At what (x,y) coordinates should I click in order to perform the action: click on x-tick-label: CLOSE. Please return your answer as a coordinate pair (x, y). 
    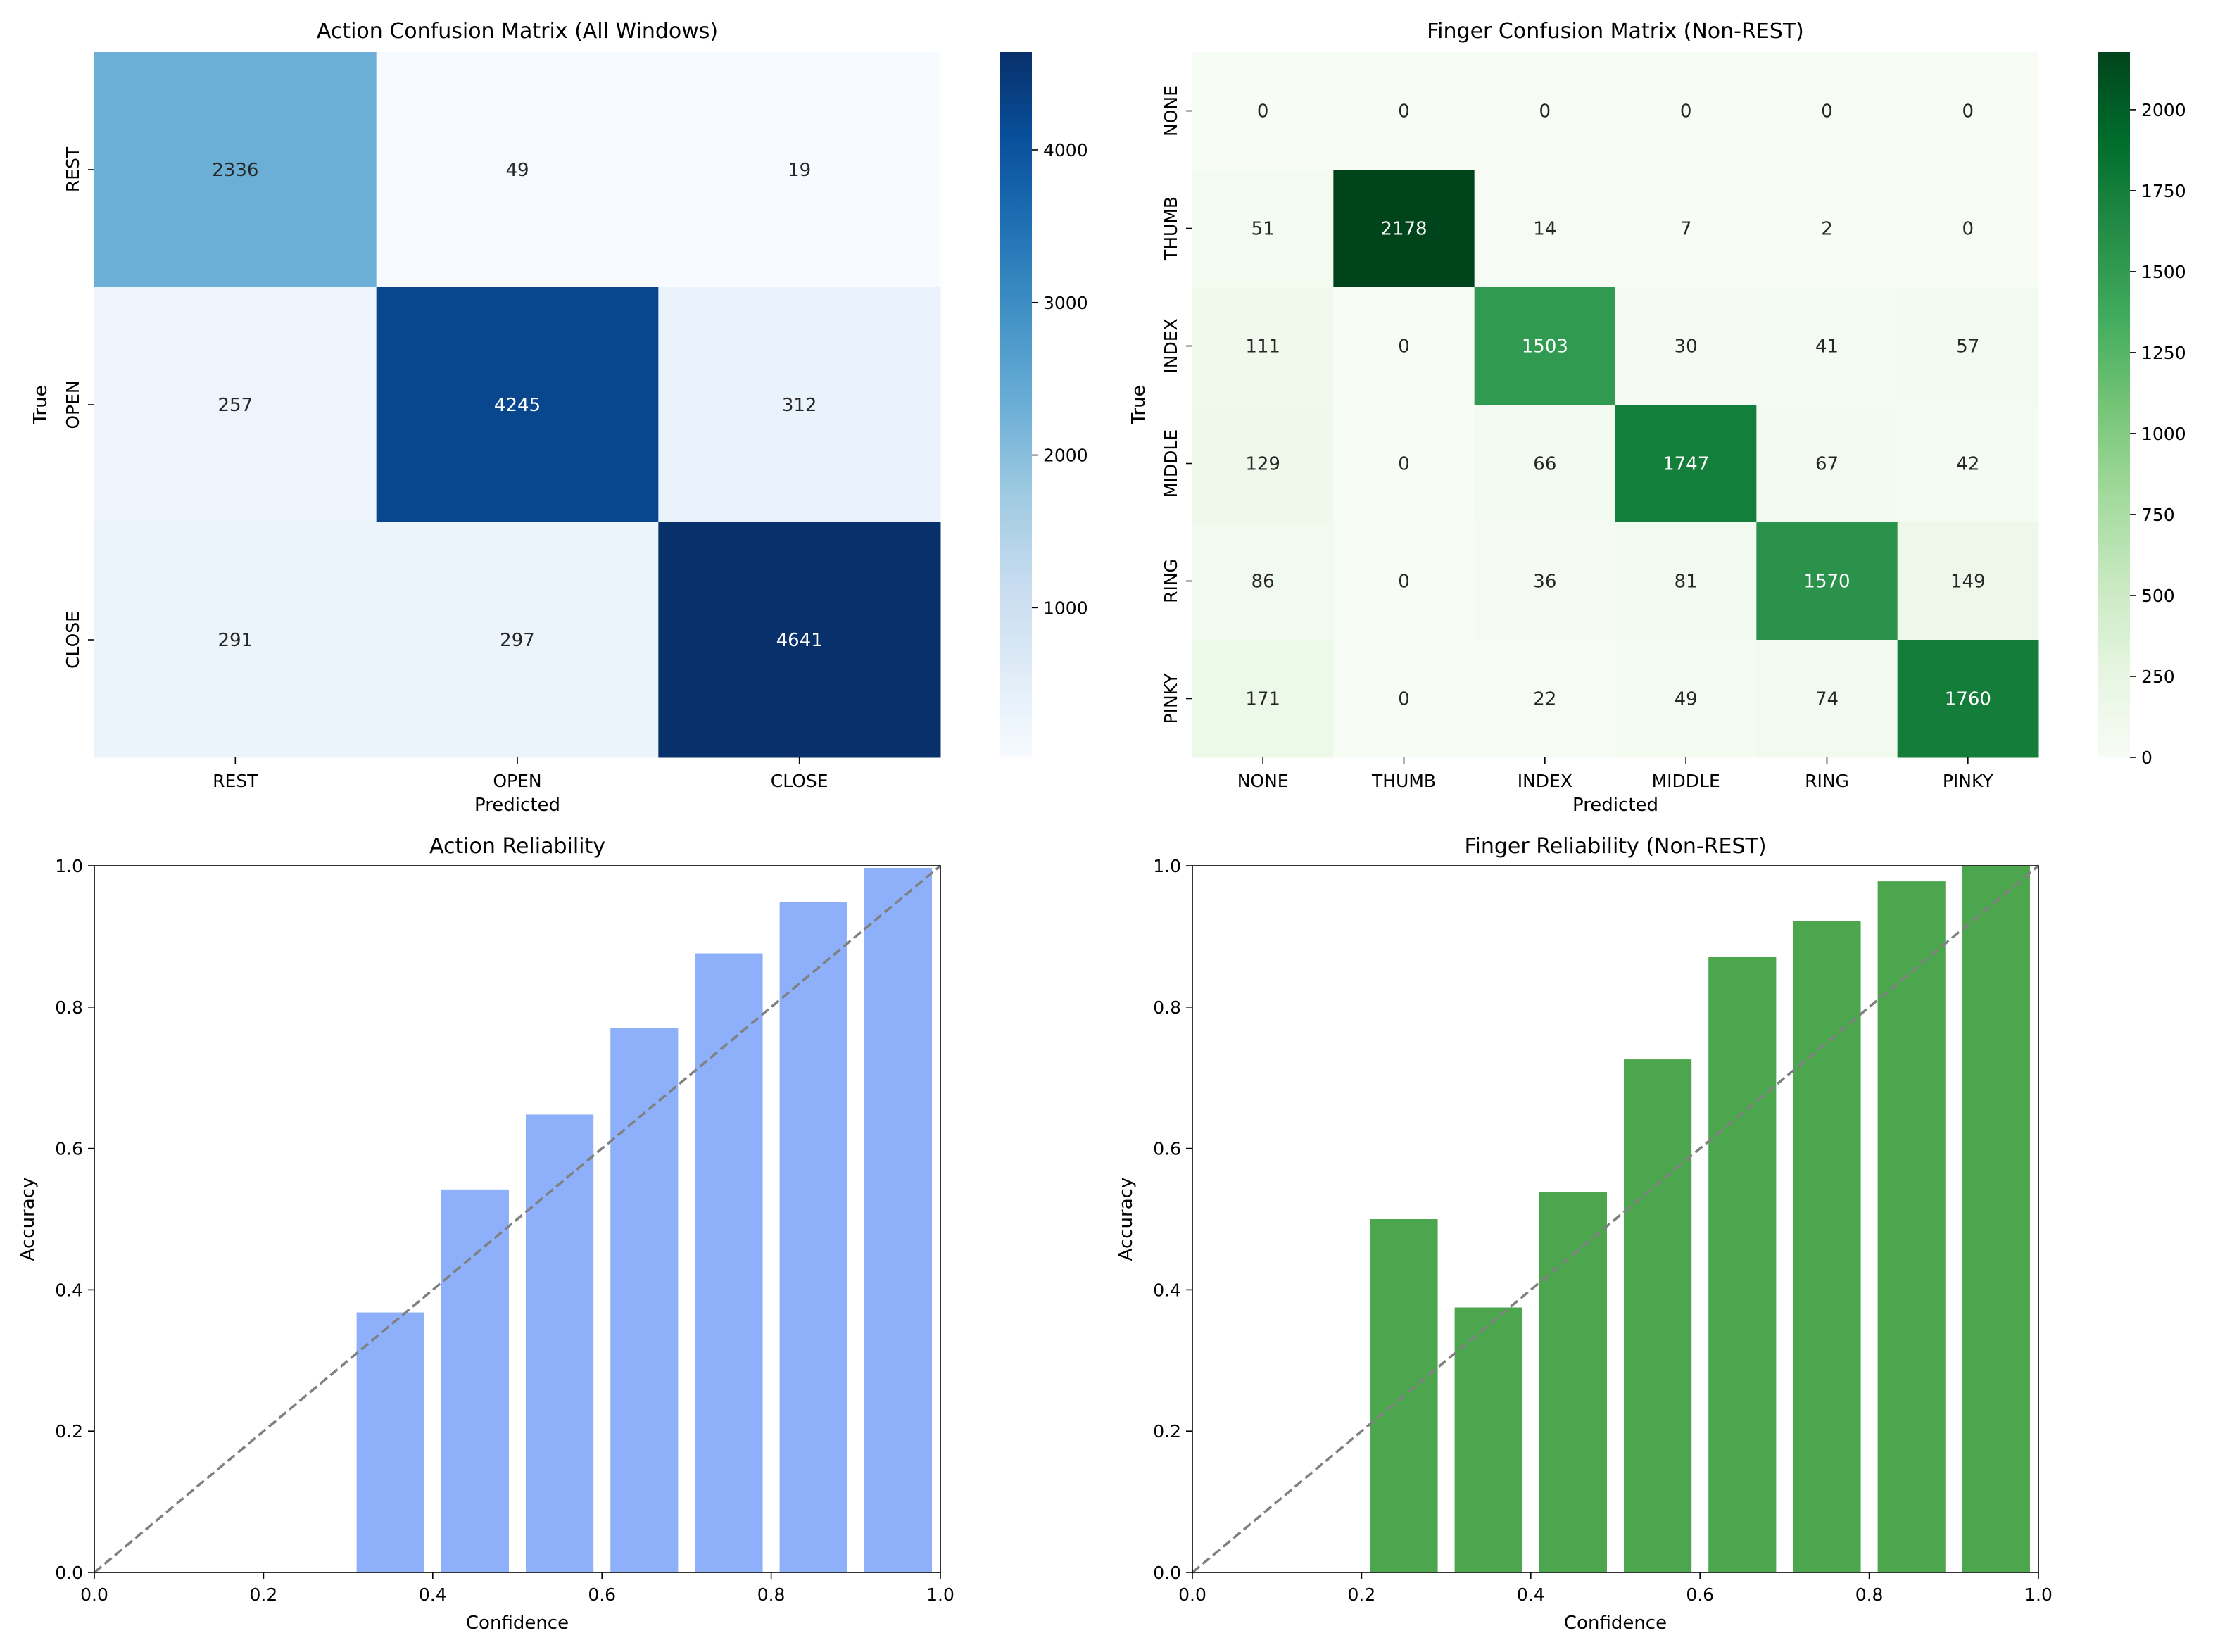
    Looking at the image, I should click on (800, 781).